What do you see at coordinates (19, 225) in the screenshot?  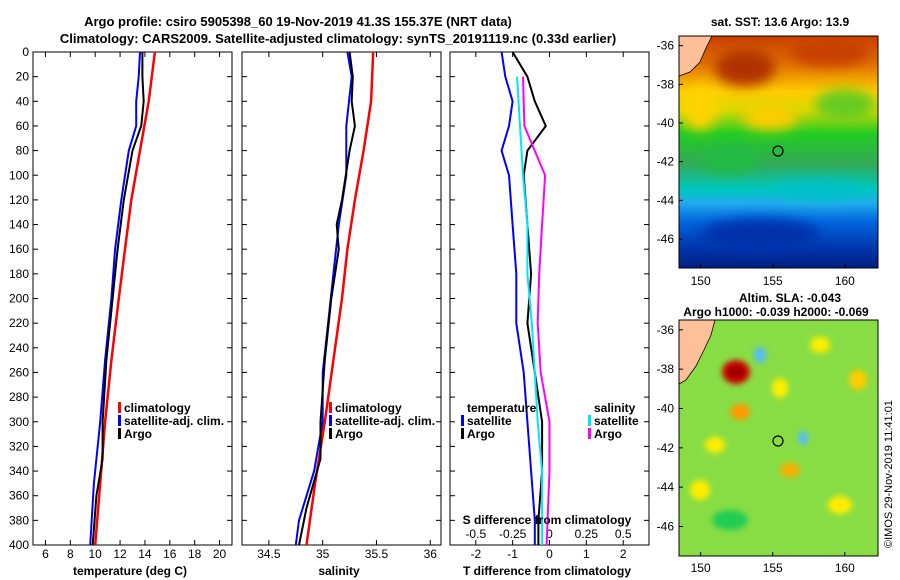 I see `y-tick-label: 140` at bounding box center [19, 225].